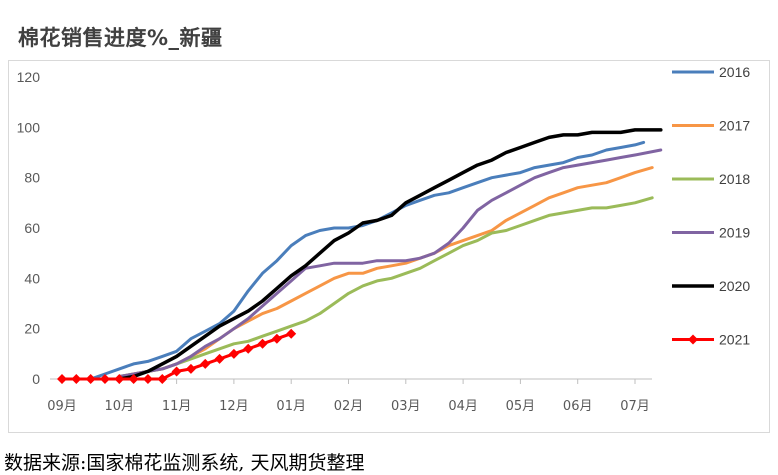 Image resolution: width=778 pixels, height=475 pixels. Describe the element at coordinates (635, 406) in the screenshot. I see `x-tick-label: 07月` at that location.